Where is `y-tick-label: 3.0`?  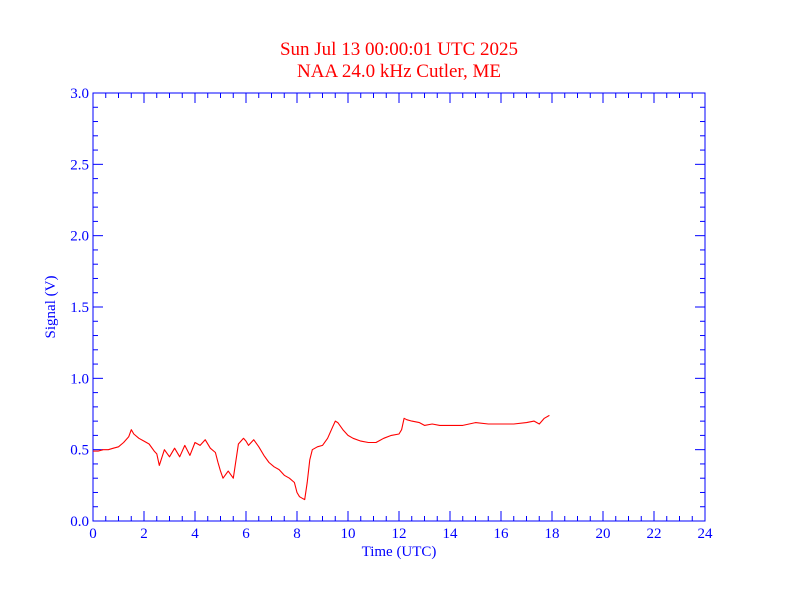
y-tick-label: 3.0 is located at coordinates (79, 94).